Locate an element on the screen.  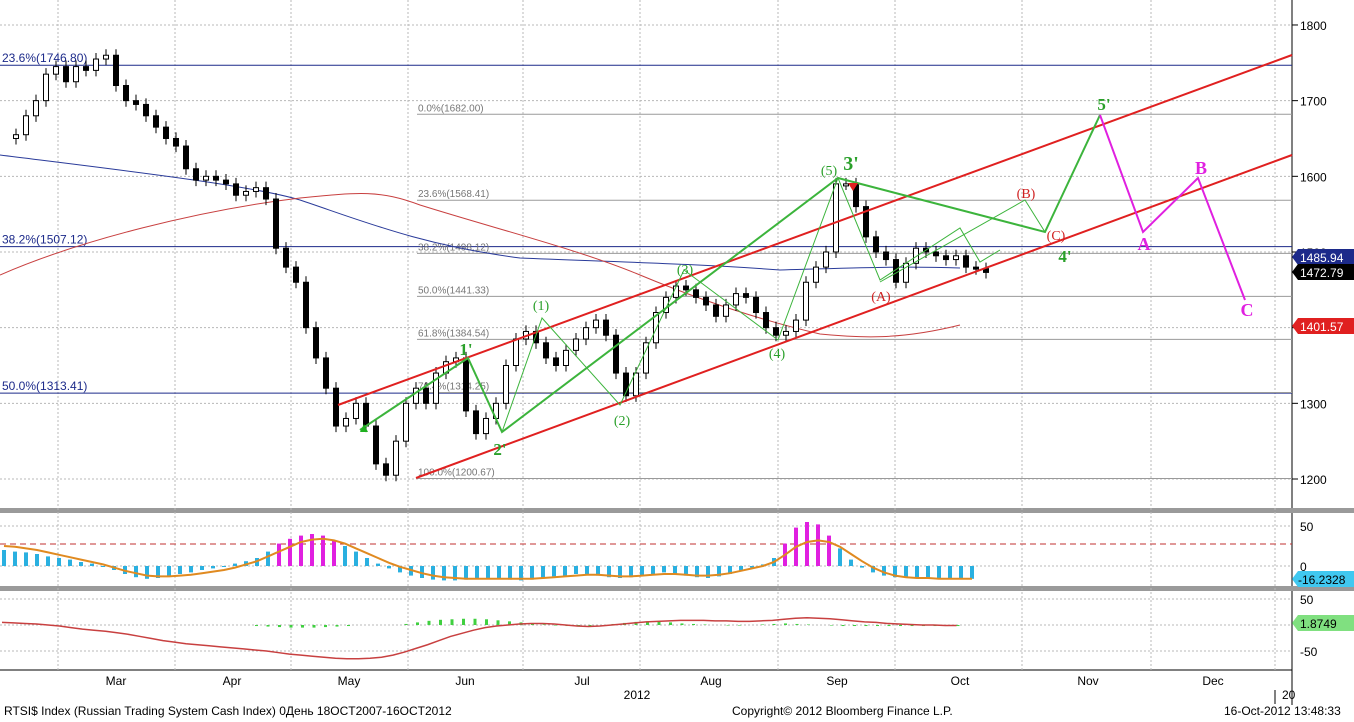
x-tick-label: Jul is located at coordinates (581, 681).